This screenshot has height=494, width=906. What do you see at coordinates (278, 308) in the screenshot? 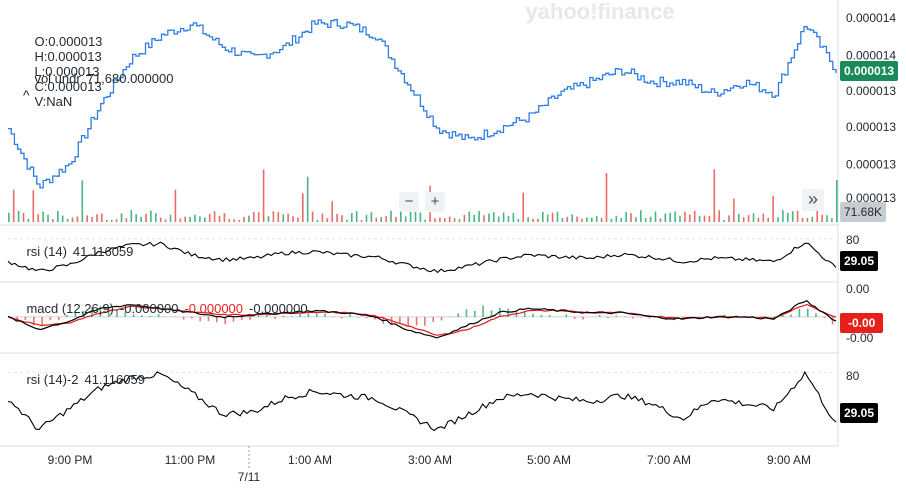
I see `macd-legend-value3: -0.000000` at bounding box center [278, 308].